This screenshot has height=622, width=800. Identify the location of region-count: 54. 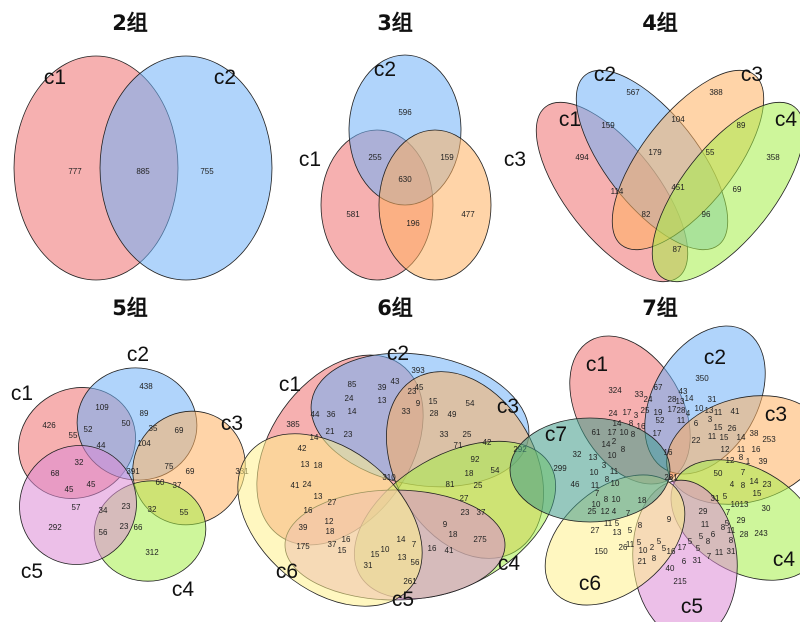
(470, 403).